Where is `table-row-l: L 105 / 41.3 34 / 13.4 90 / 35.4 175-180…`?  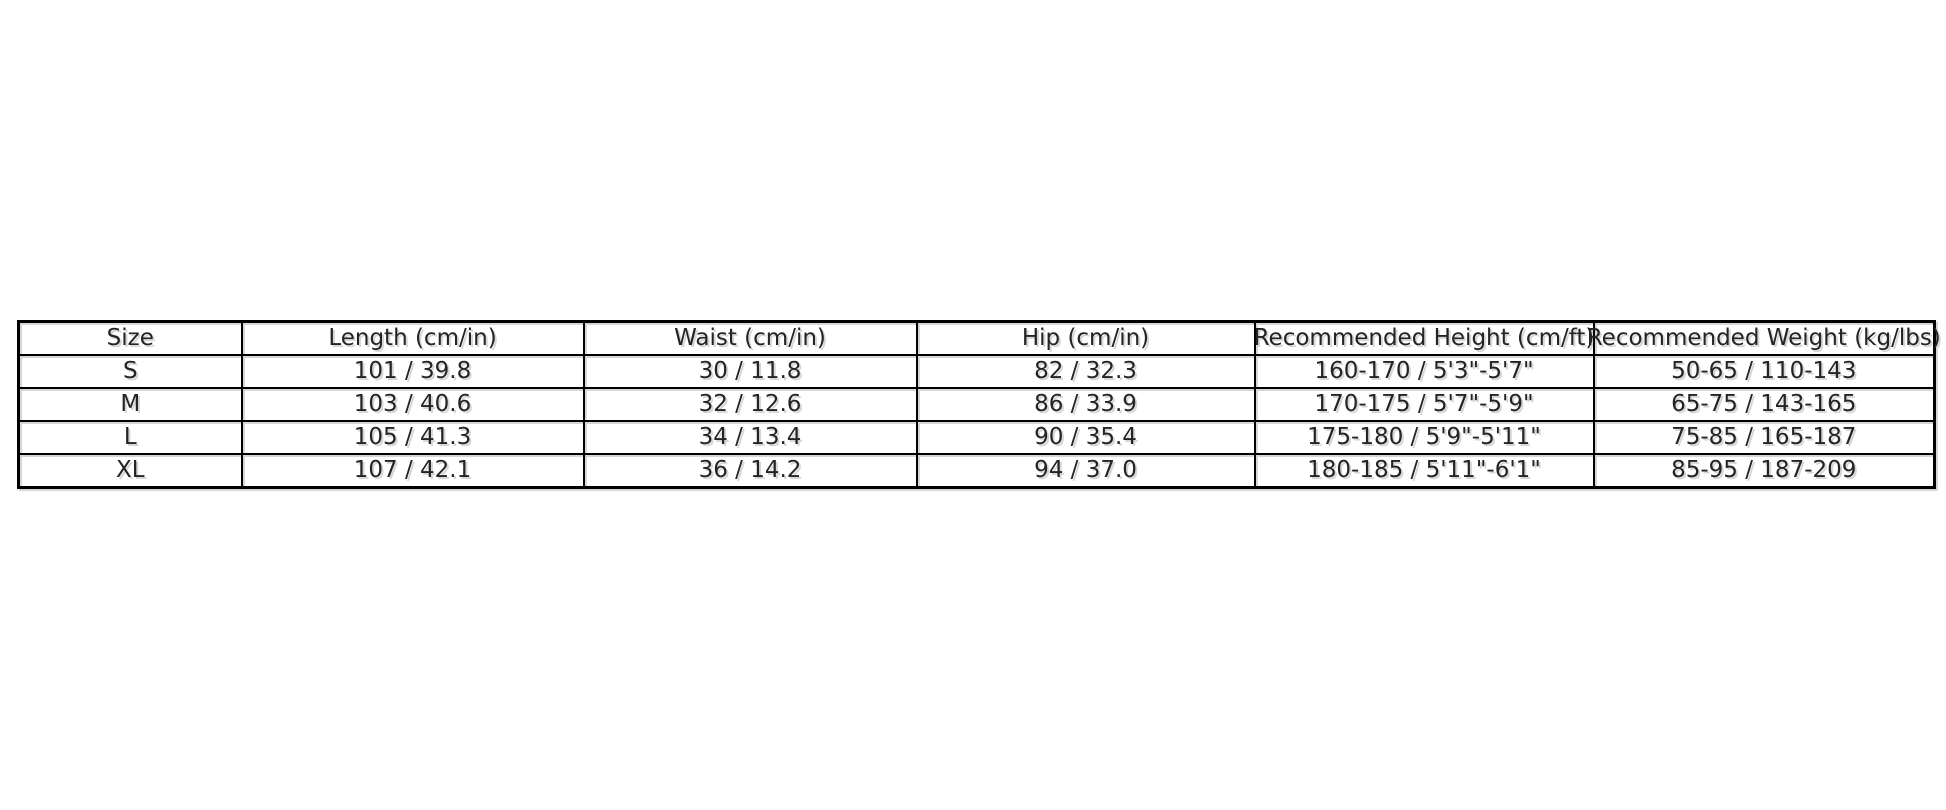 table-row-l: L 105 / 41.3 34 / 13.4 90 / 35.4 175-180… is located at coordinates (976, 437).